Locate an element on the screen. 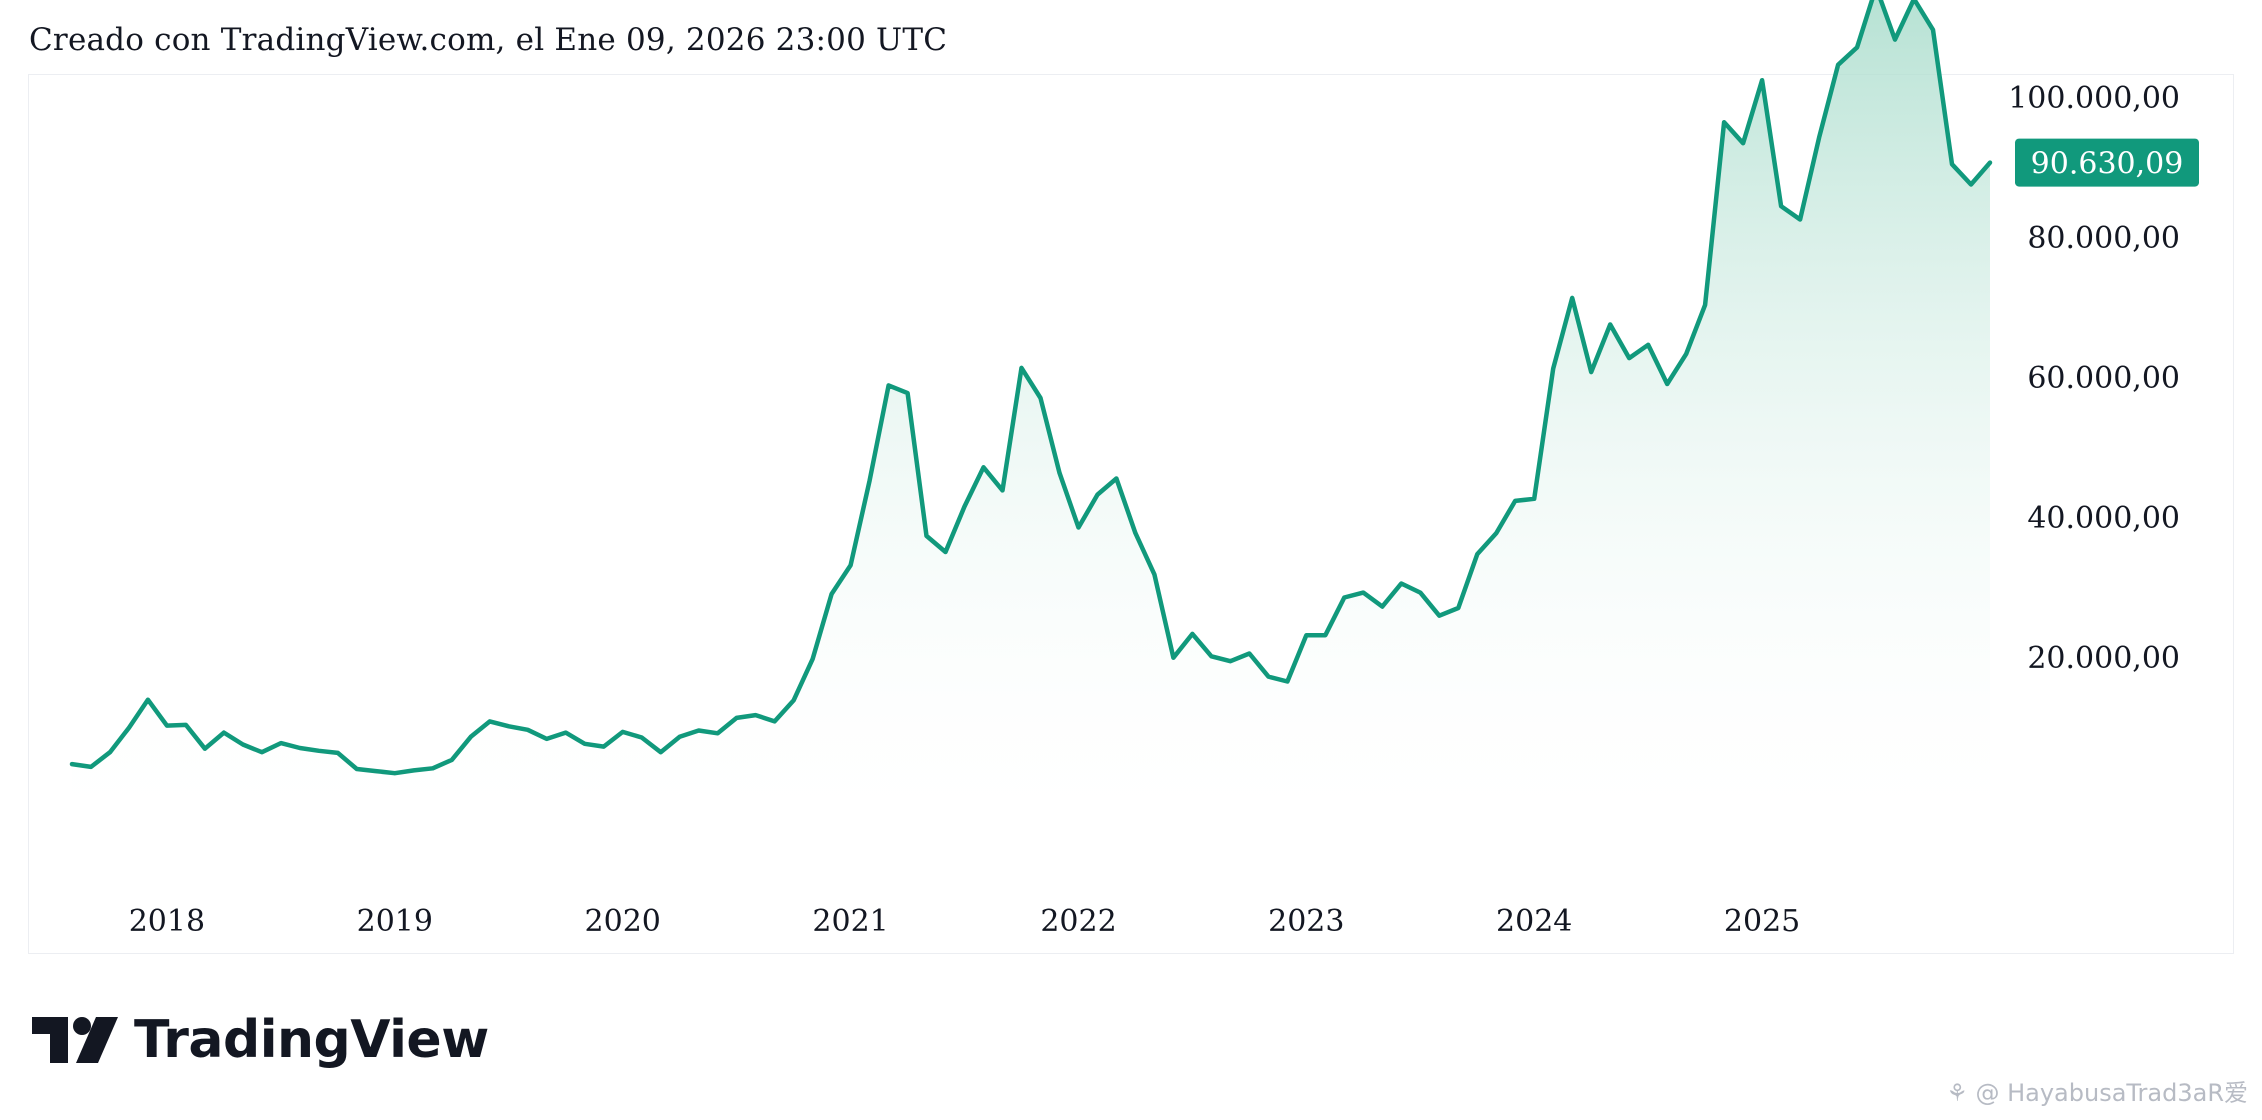  y-tick-label: 80.000,00 is located at coordinates (2103, 238).